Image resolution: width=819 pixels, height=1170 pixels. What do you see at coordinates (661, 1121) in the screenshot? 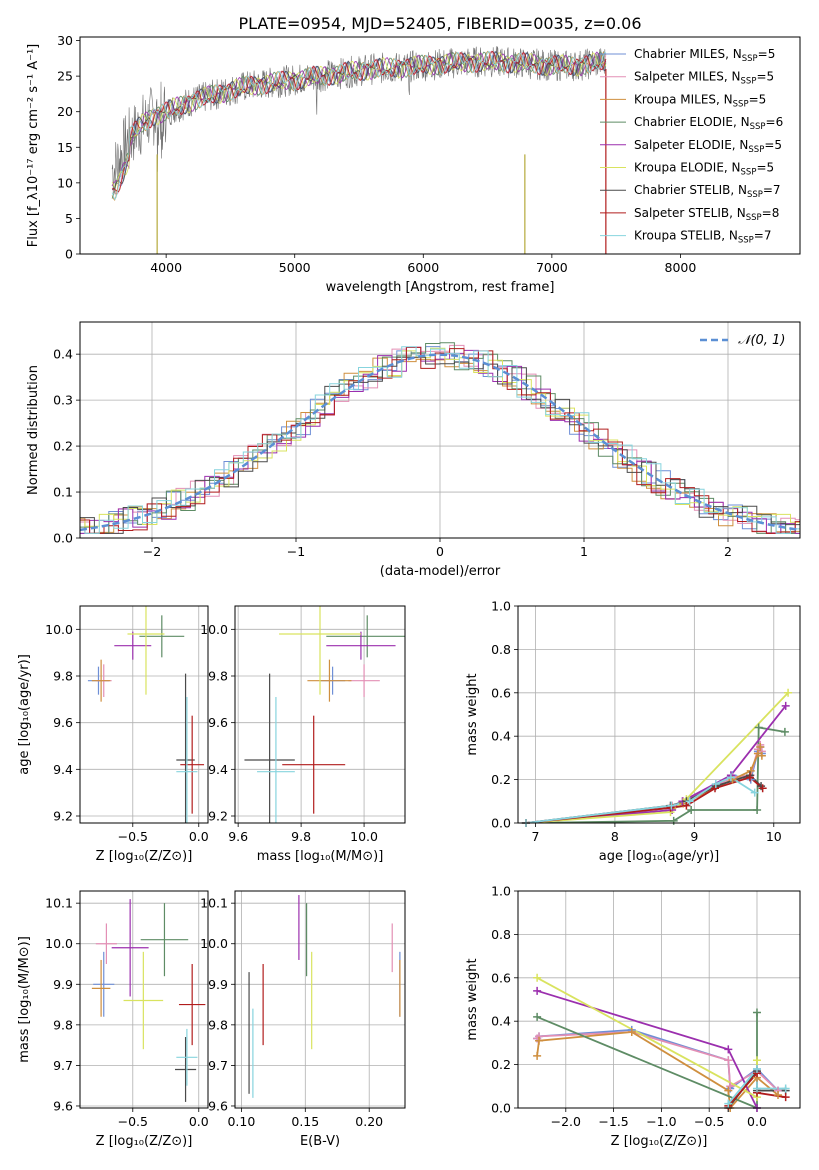
I see `x-tick-label: −1.0` at bounding box center [661, 1121].